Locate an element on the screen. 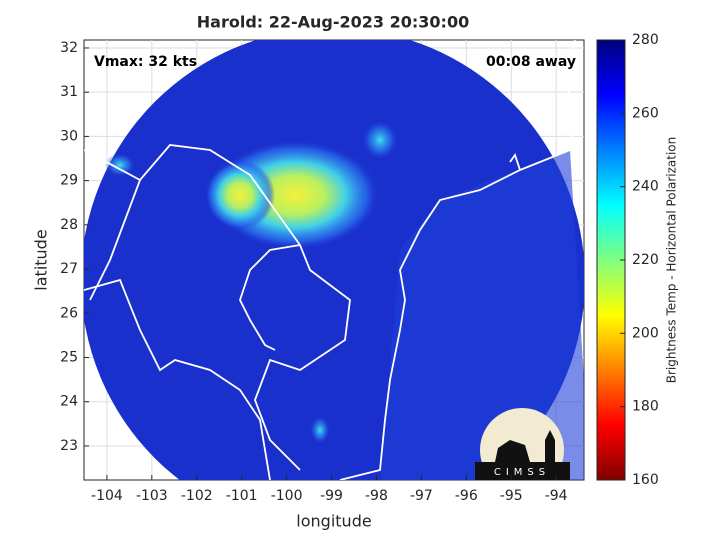 The image size is (720, 540). y-tick-label: 30 is located at coordinates (69, 136).